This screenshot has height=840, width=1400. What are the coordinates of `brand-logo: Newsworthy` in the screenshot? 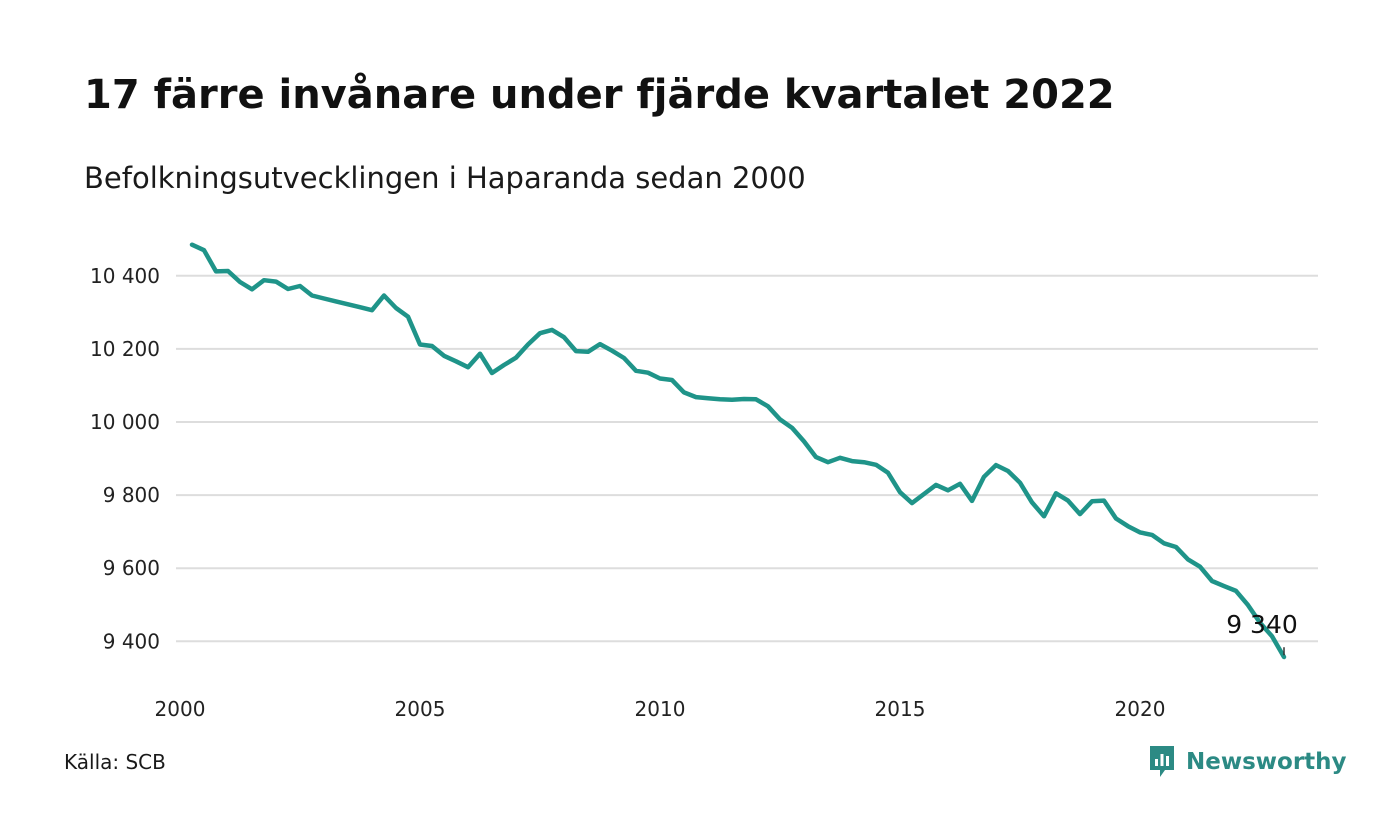 It's located at (1247, 762).